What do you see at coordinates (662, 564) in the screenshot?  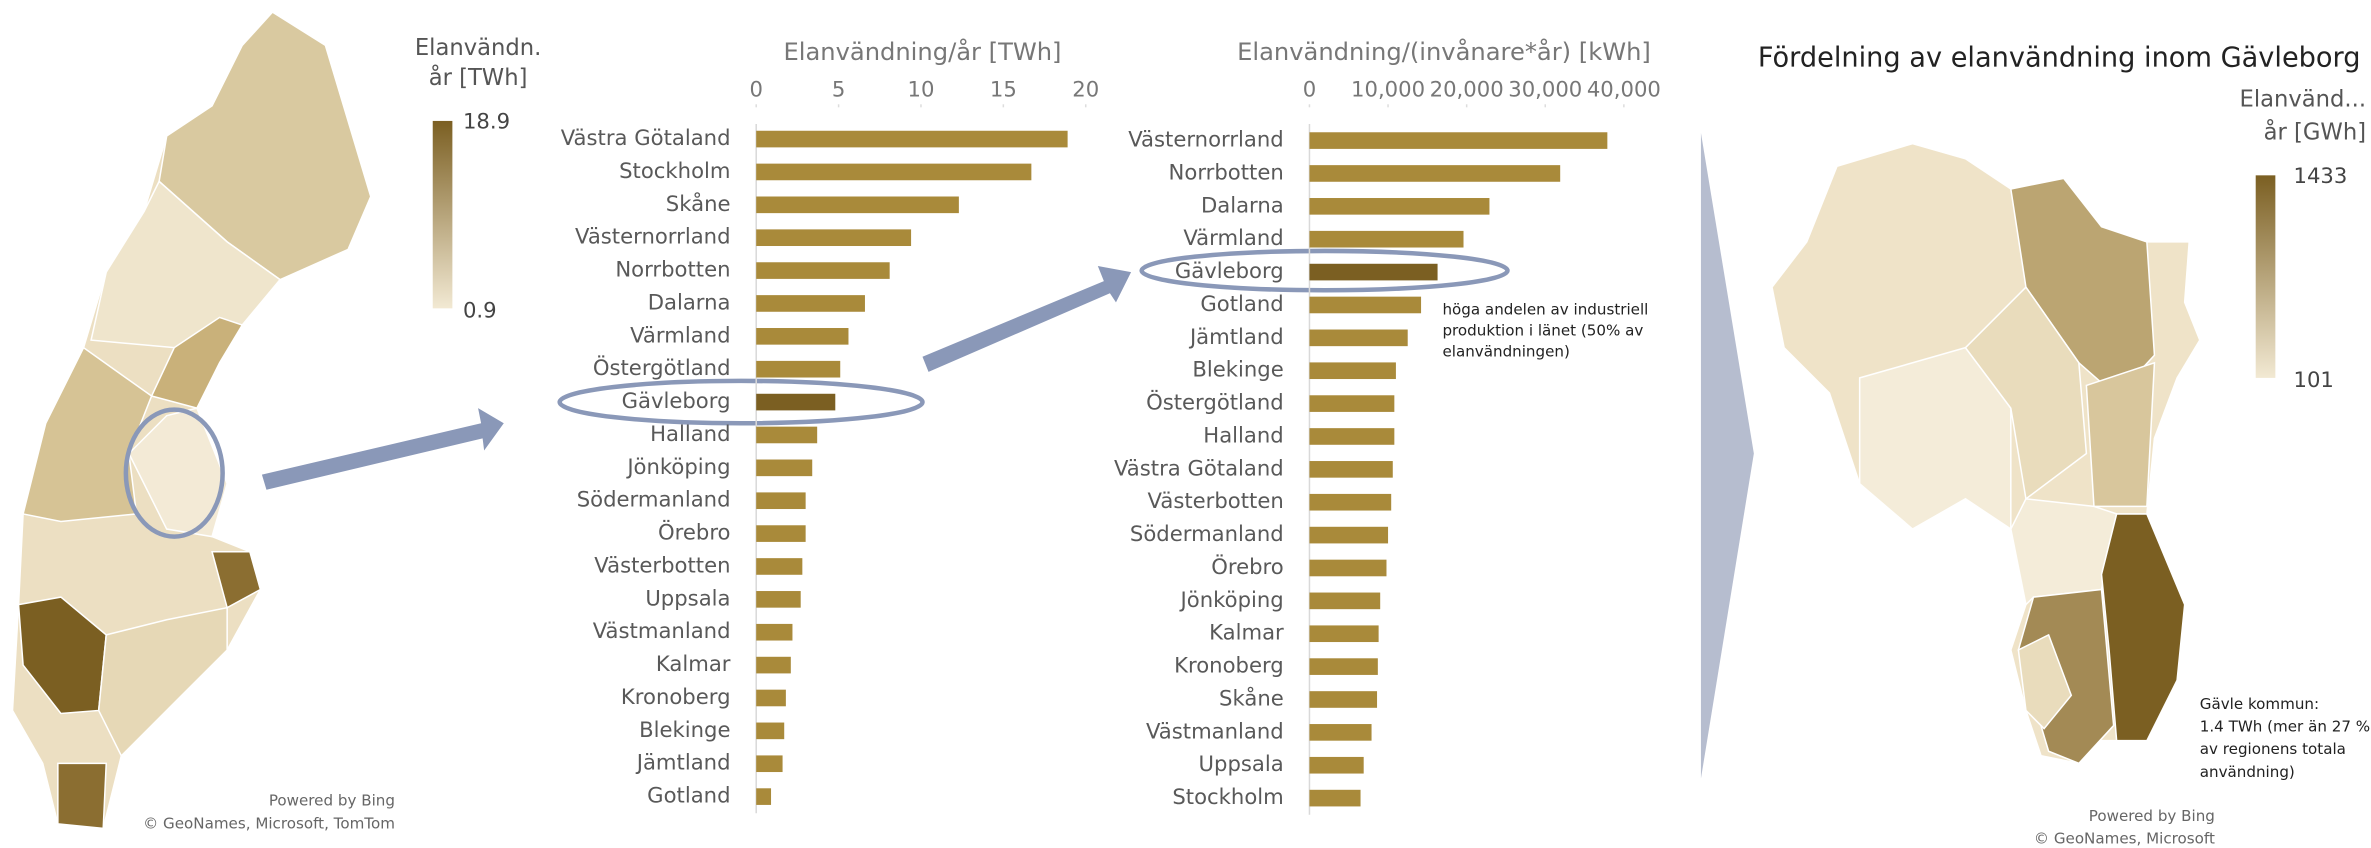 I see `category-label: Västerbotten` at bounding box center [662, 564].